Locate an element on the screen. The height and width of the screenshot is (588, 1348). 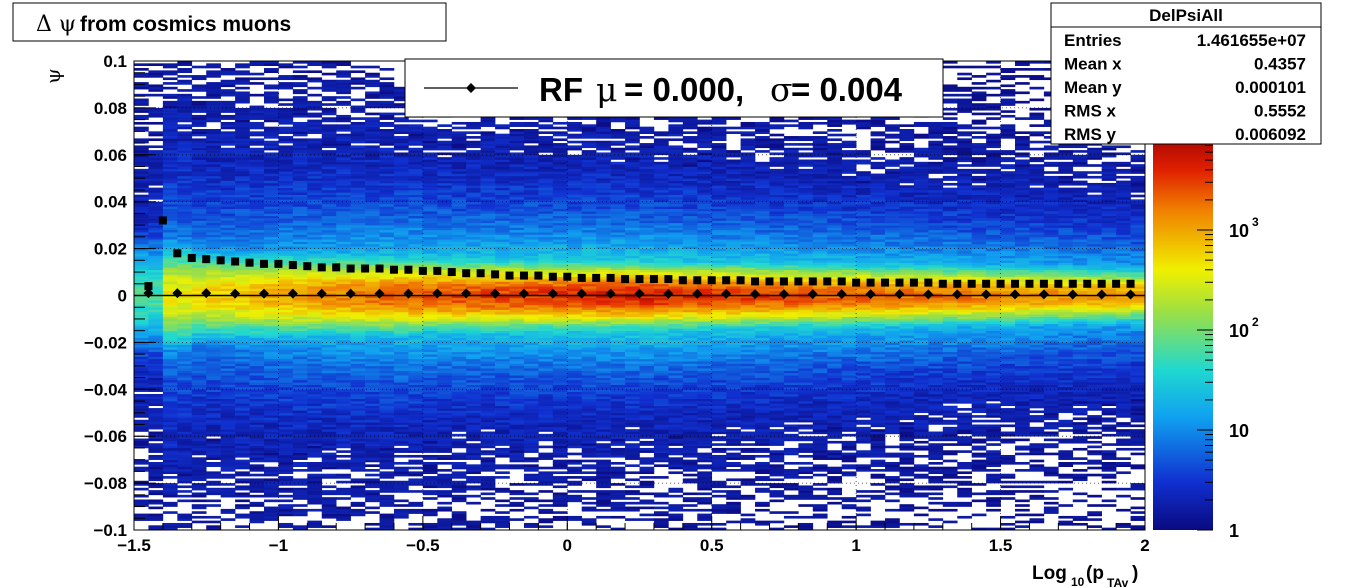
colorbar-tick-label: 1 is located at coordinates (1234, 531).